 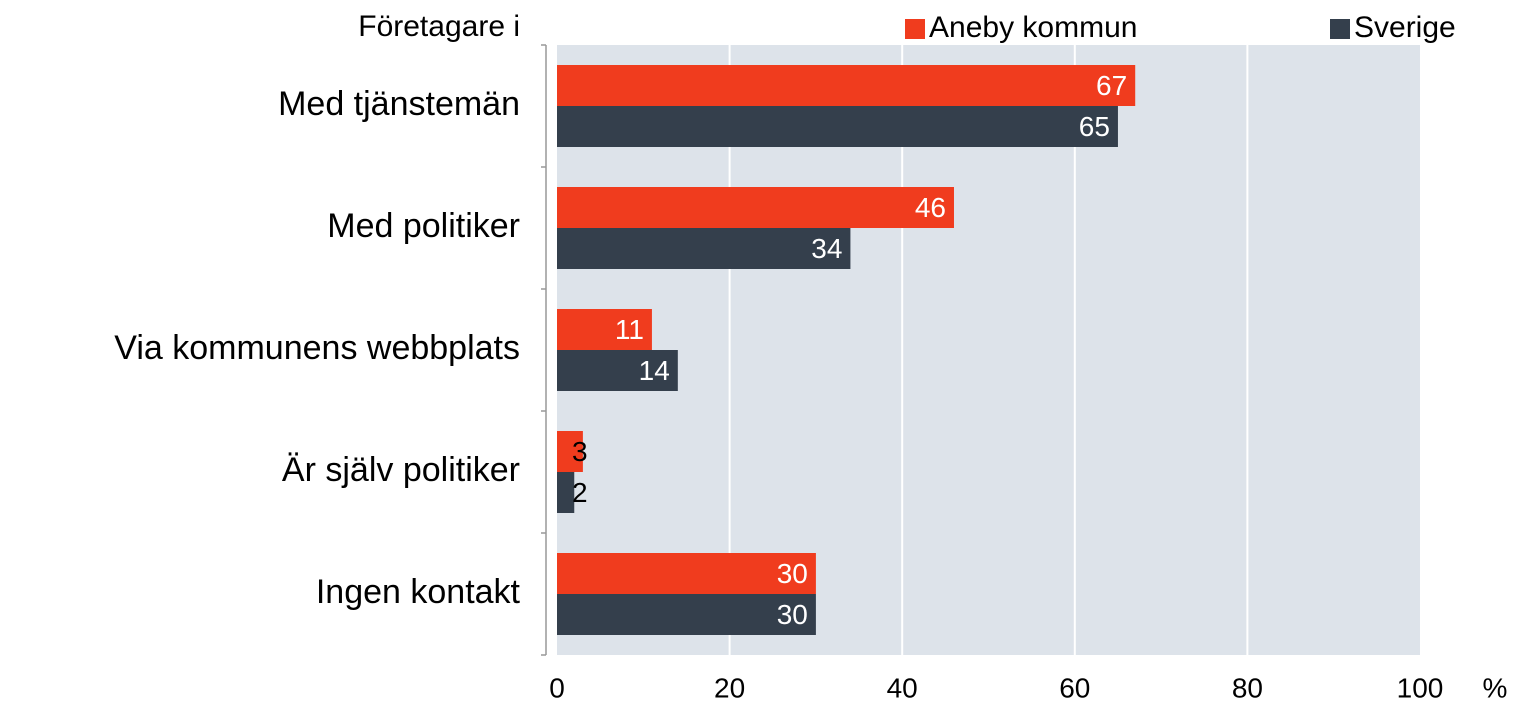 What do you see at coordinates (580, 451) in the screenshot?
I see `data-label: 3` at bounding box center [580, 451].